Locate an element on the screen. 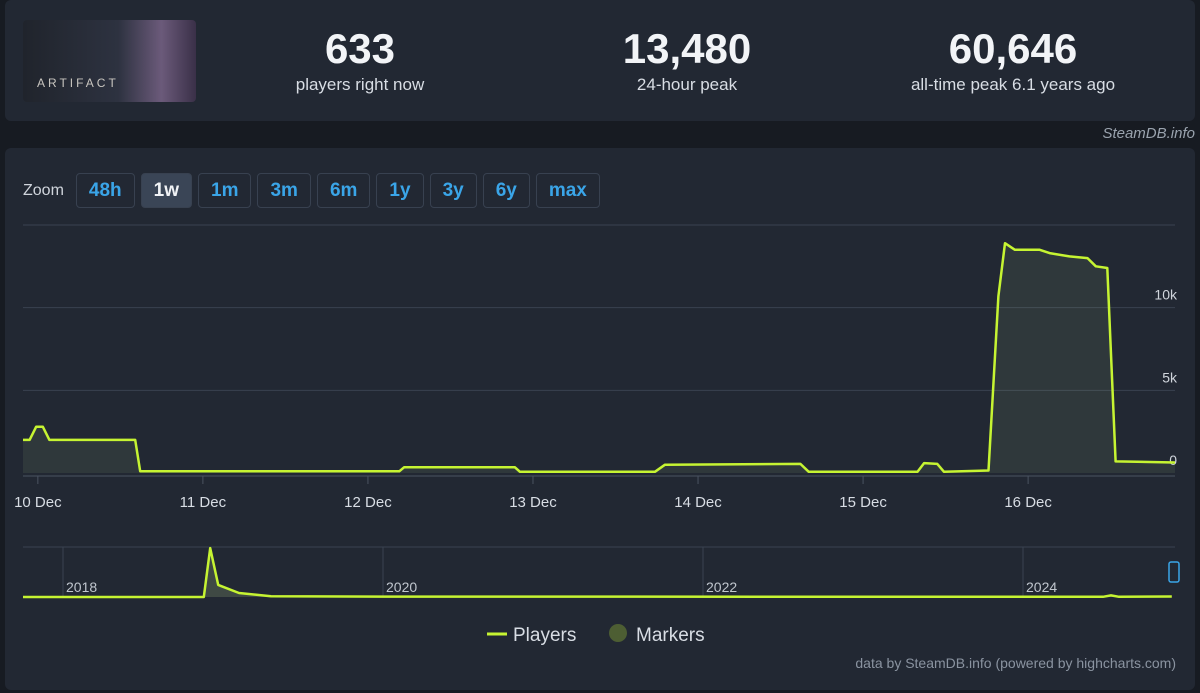  zoom-button: 6y is located at coordinates (506, 190).